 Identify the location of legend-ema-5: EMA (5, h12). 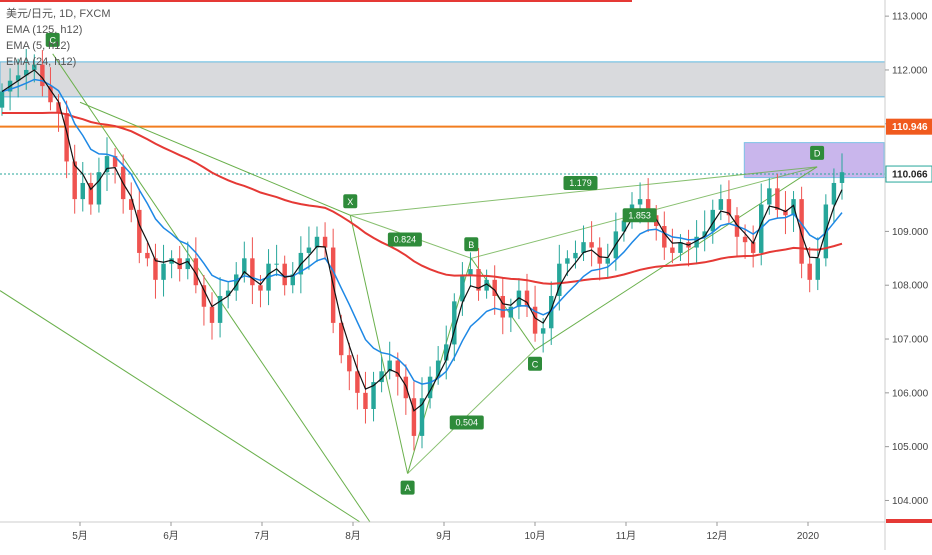
(38, 46).